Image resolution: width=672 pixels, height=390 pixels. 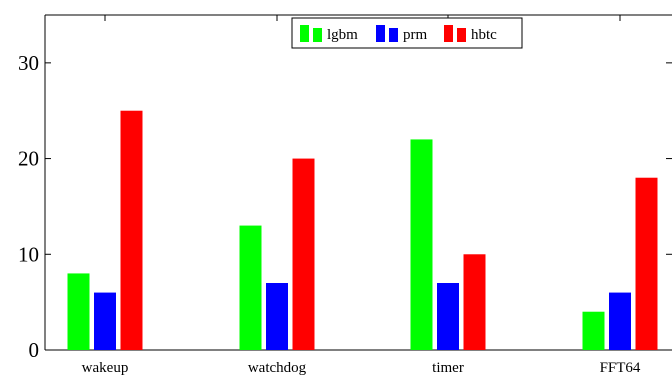 What do you see at coordinates (421, 244) in the screenshot?
I see `bar-lgbm-timer` at bounding box center [421, 244].